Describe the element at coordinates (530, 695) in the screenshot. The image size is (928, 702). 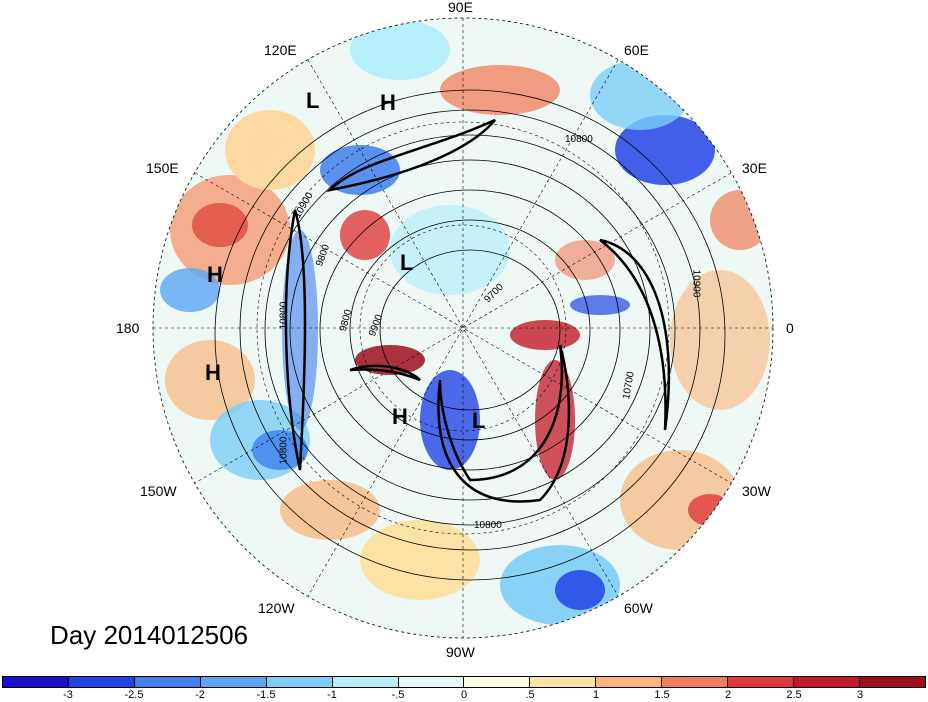
I see `colorbar-tick-label: .5` at that location.